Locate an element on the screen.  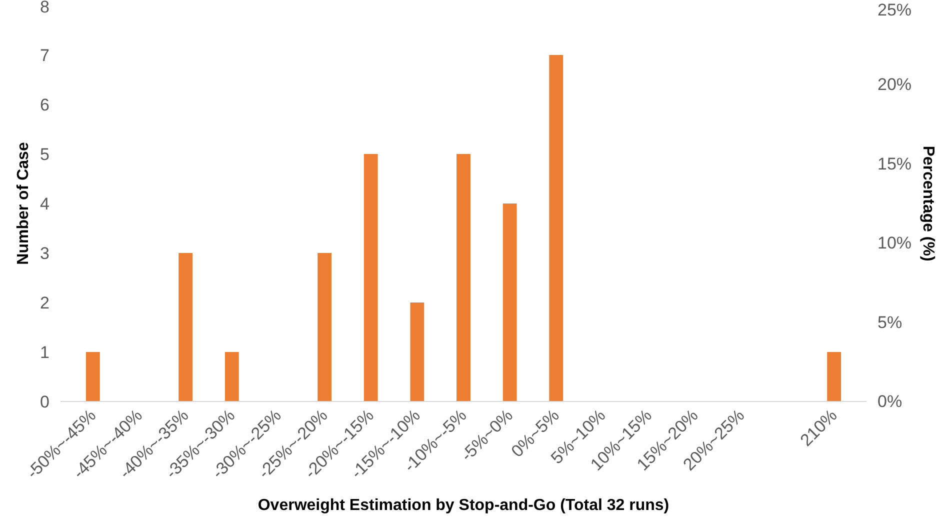
x-axis-title: Overweight Estimation by Stop-and-Go (Total 32 runs) is located at coordinates (464, 505).